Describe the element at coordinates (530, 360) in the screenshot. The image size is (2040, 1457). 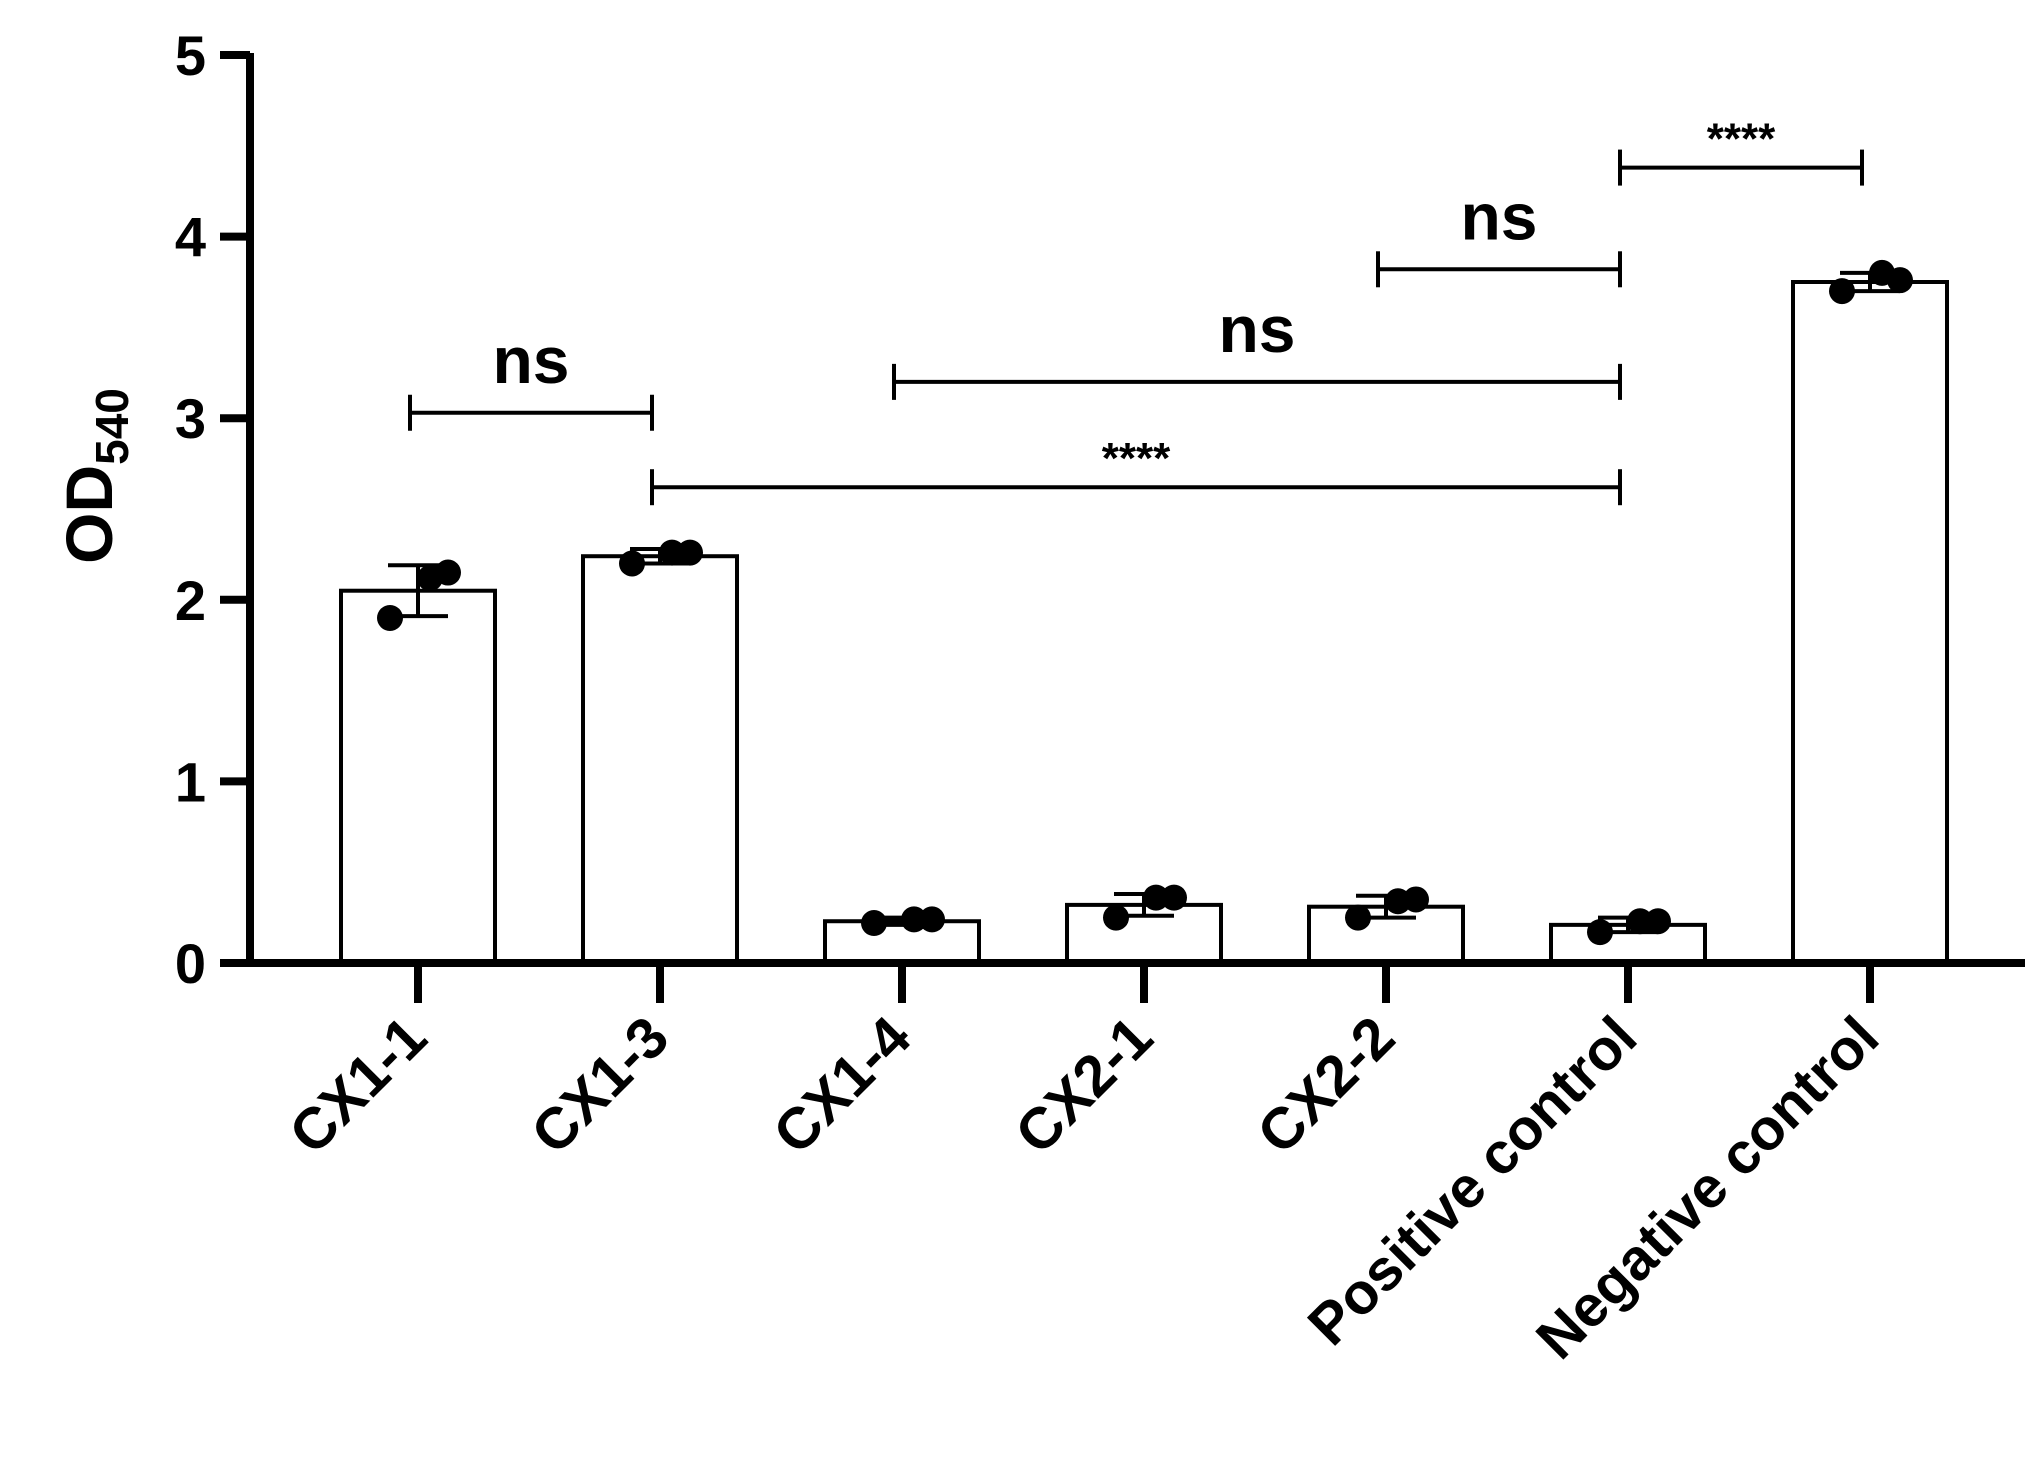
I see `sig-label-0: ns` at that location.